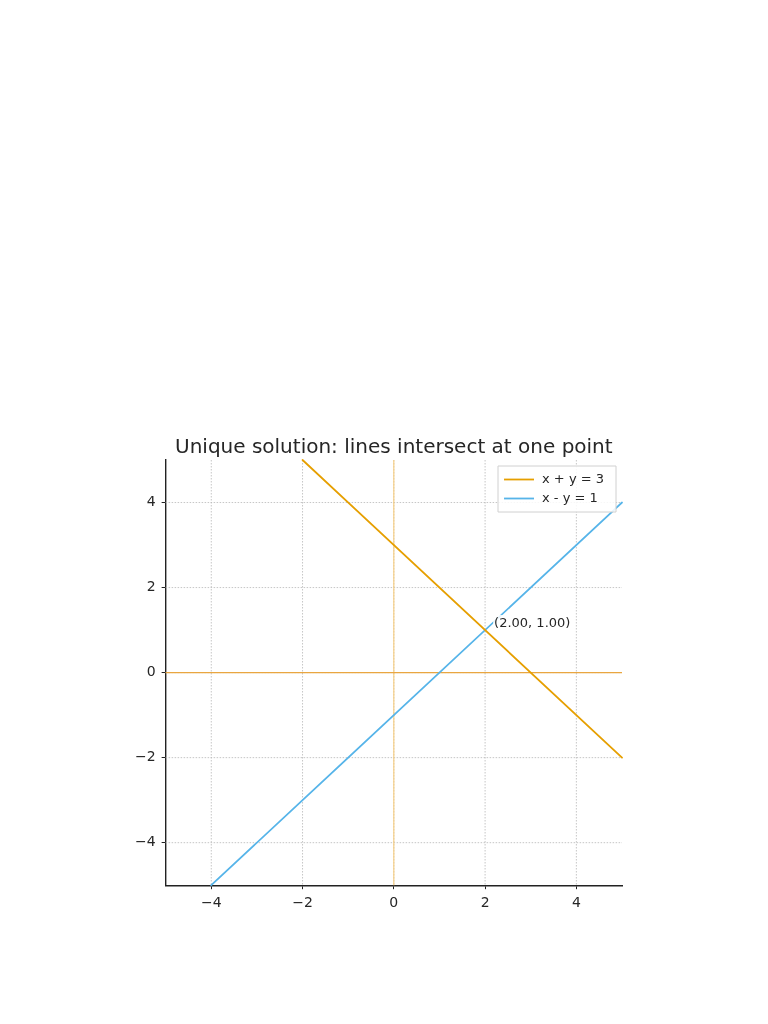 The height and width of the screenshot is (1024, 768). What do you see at coordinates (151, 671) in the screenshot?
I see `y-tick-label: 0` at bounding box center [151, 671].